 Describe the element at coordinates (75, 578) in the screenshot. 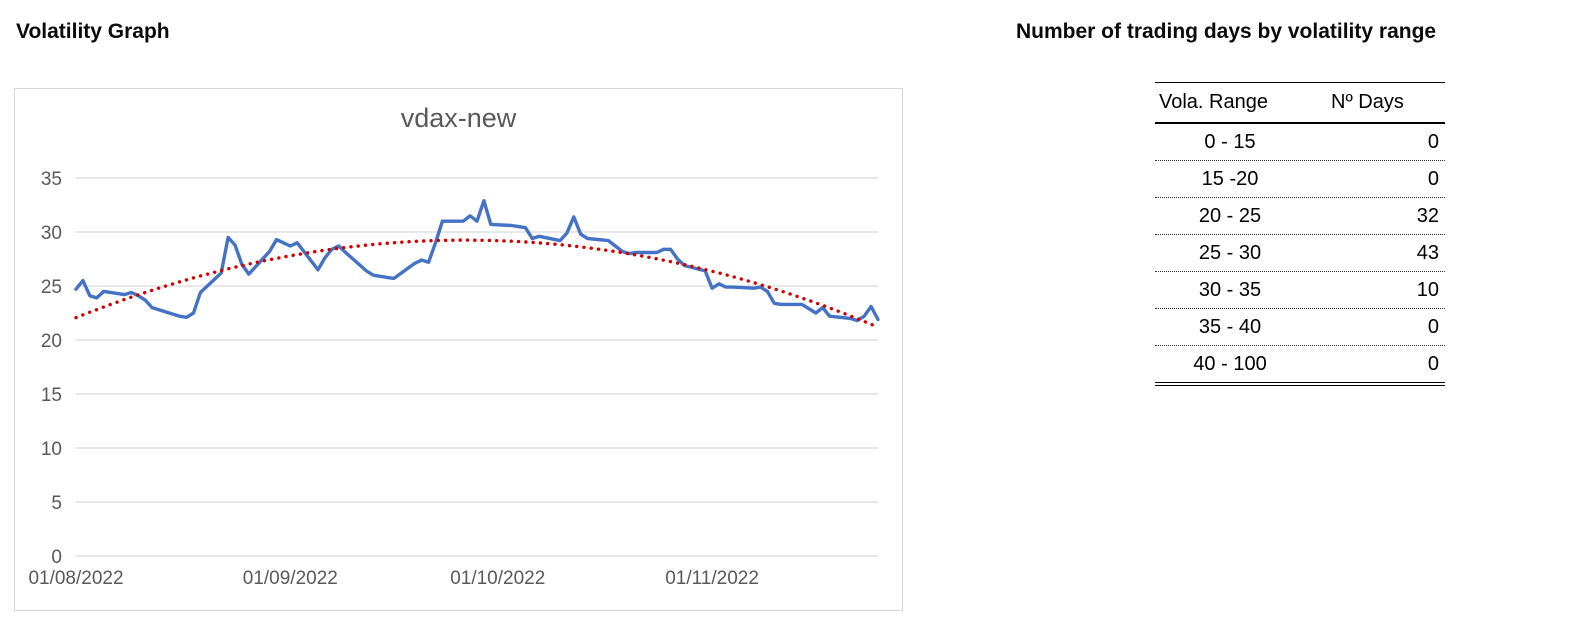

I see `x-axis-tick-label: 01/08/2022` at that location.